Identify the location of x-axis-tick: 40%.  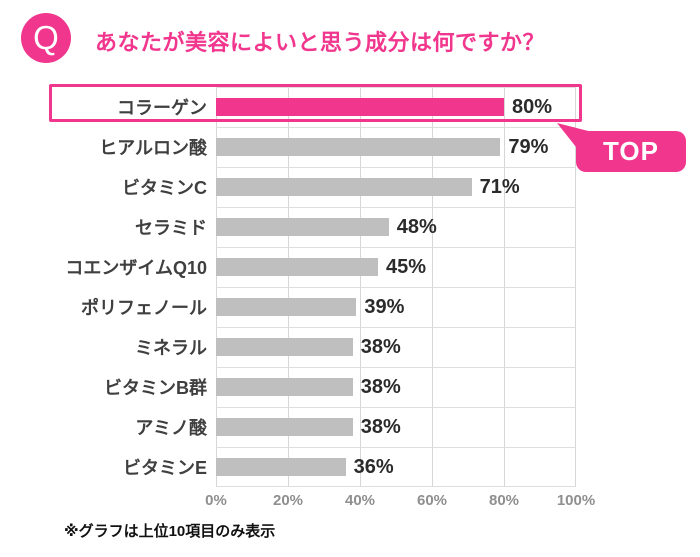
(360, 500).